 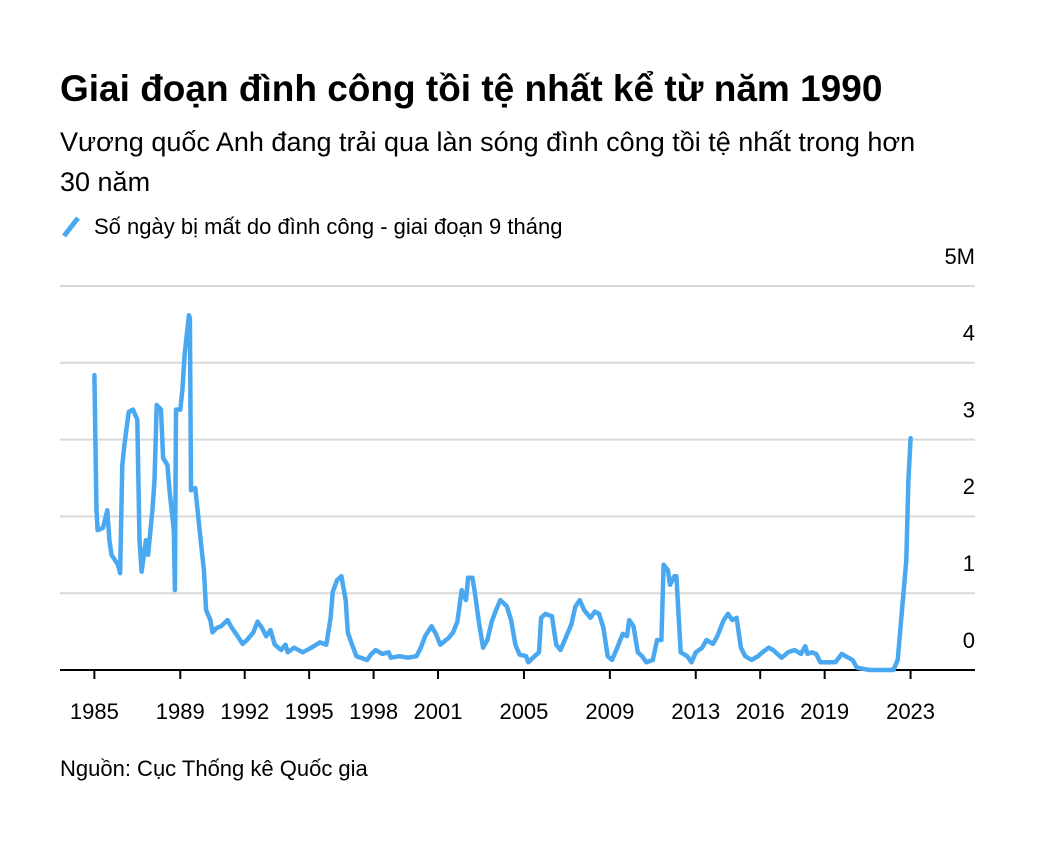 What do you see at coordinates (760, 711) in the screenshot?
I see `x-tick-label: 2016` at bounding box center [760, 711].